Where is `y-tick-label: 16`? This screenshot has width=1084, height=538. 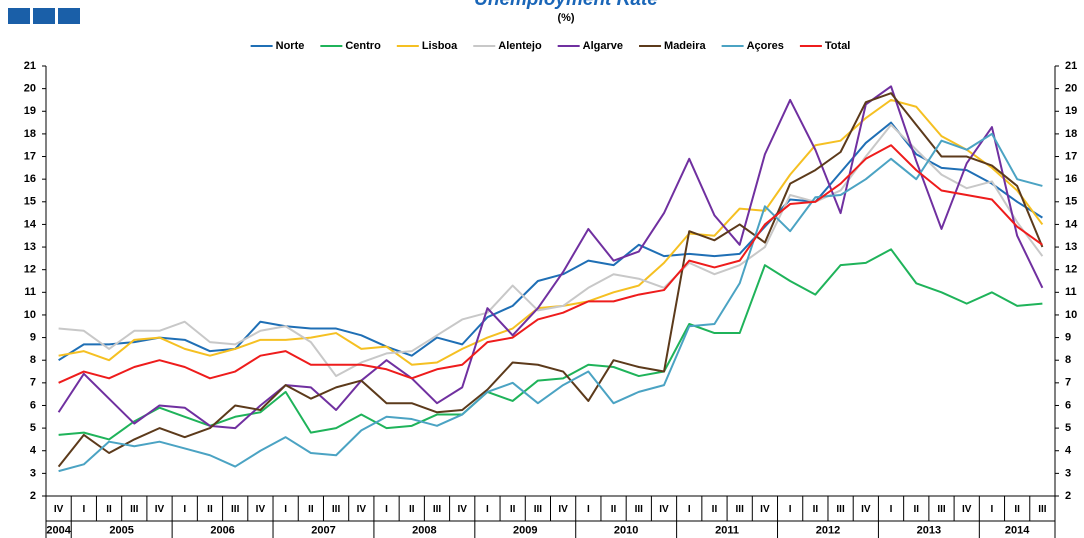 y-tick-label: 16 is located at coordinates (30, 179).